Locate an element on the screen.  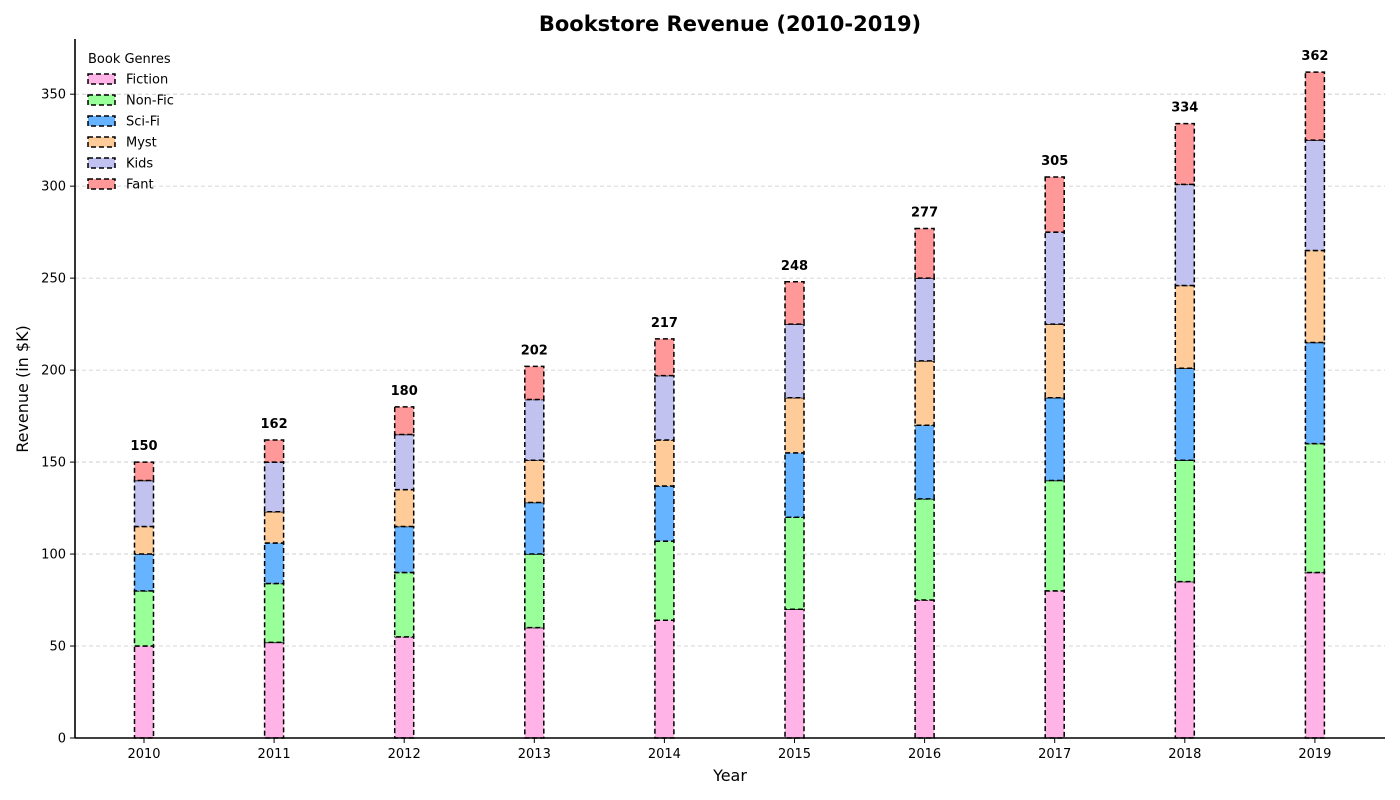
legend-label: Sci-Fi is located at coordinates (143, 122).